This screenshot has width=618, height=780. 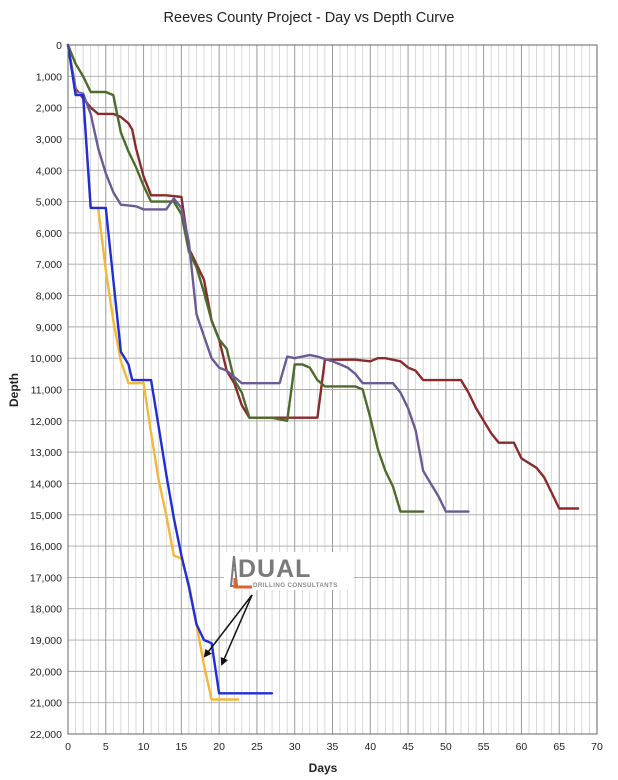 I want to click on x-tick-label: 10, so click(x=144, y=747).